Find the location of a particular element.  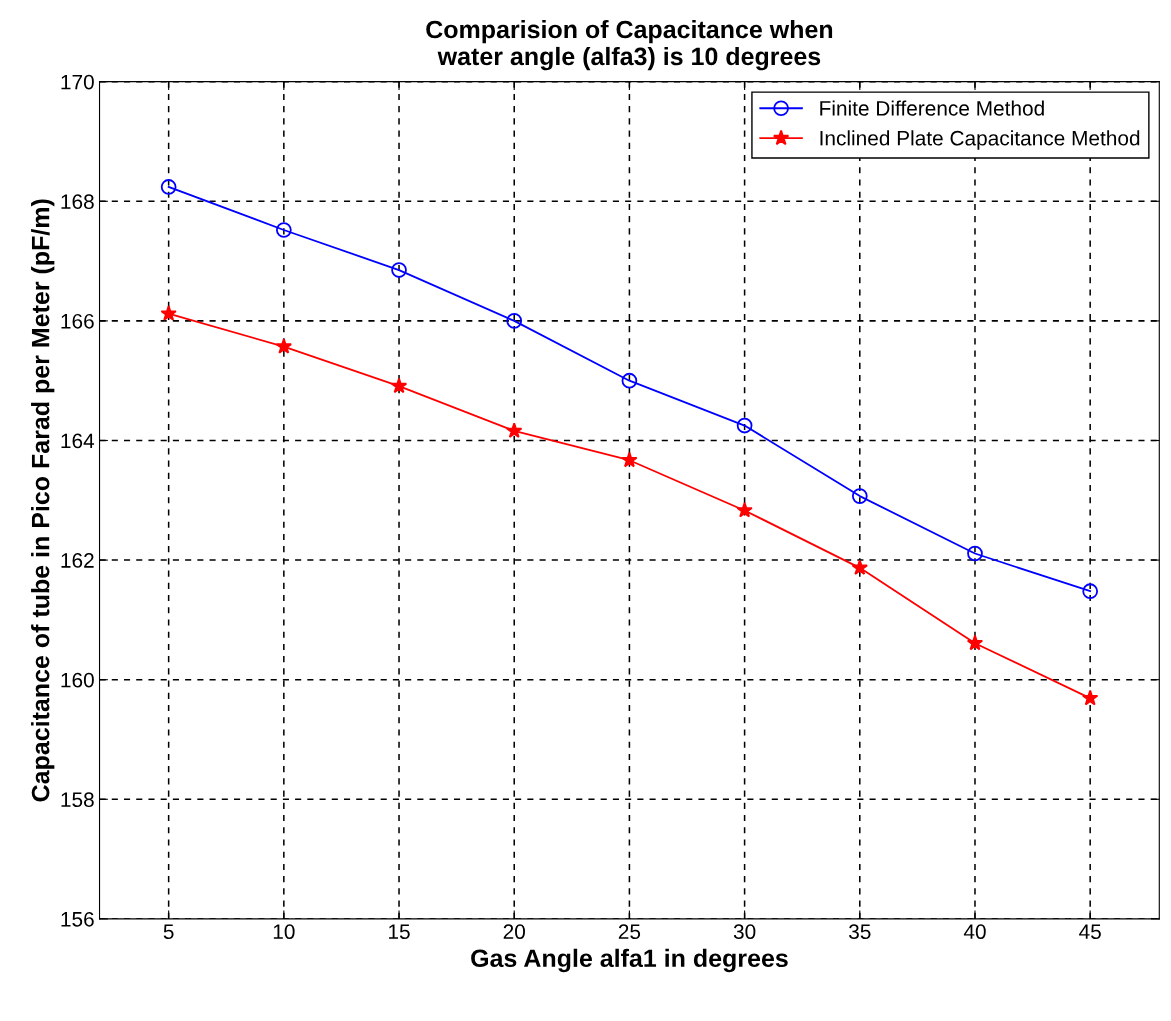

x-tick-label: 45 is located at coordinates (1090, 932).